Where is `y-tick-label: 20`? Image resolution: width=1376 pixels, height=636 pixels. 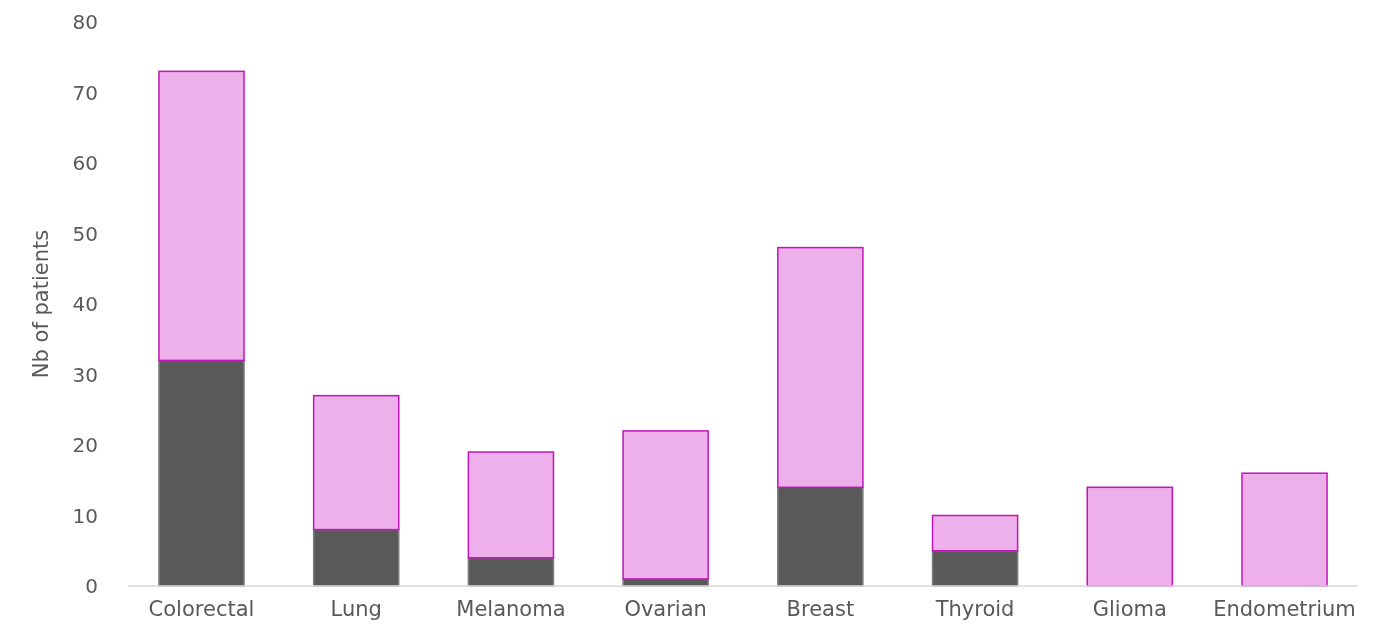
y-tick-label: 20 is located at coordinates (85, 445).